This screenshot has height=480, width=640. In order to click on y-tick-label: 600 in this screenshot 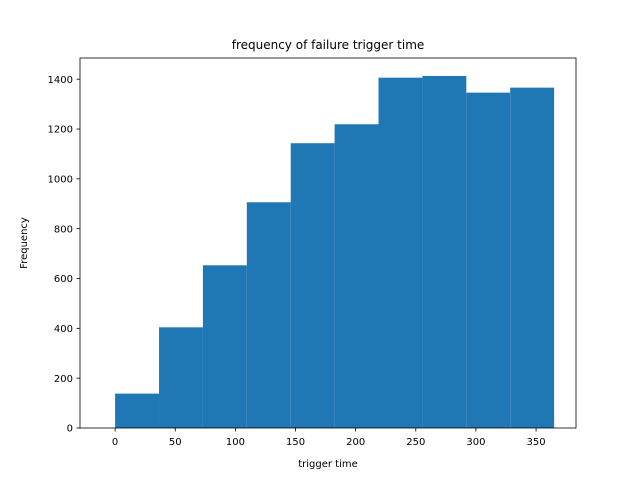, I will do `click(63, 279)`.